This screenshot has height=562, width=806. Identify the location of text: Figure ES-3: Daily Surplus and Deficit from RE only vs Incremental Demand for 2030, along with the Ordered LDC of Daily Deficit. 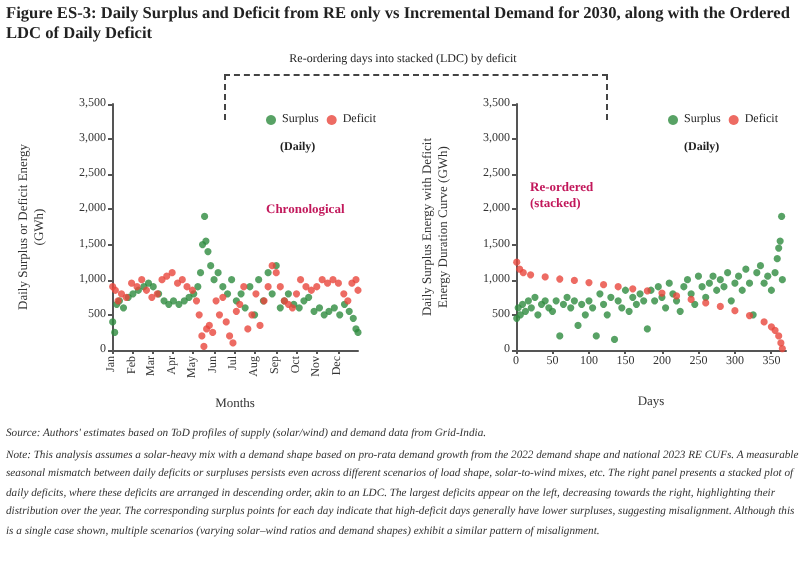
(399, 24).